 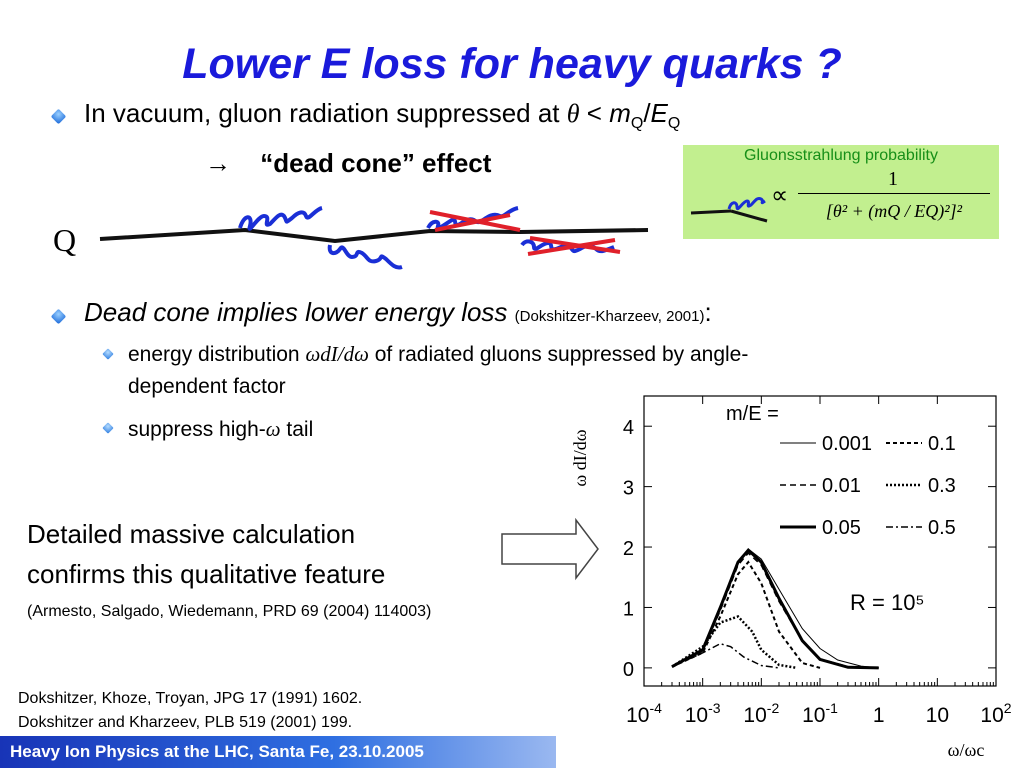 What do you see at coordinates (218, 163) in the screenshot?
I see `right-arrow-icon: →` at bounding box center [218, 163].